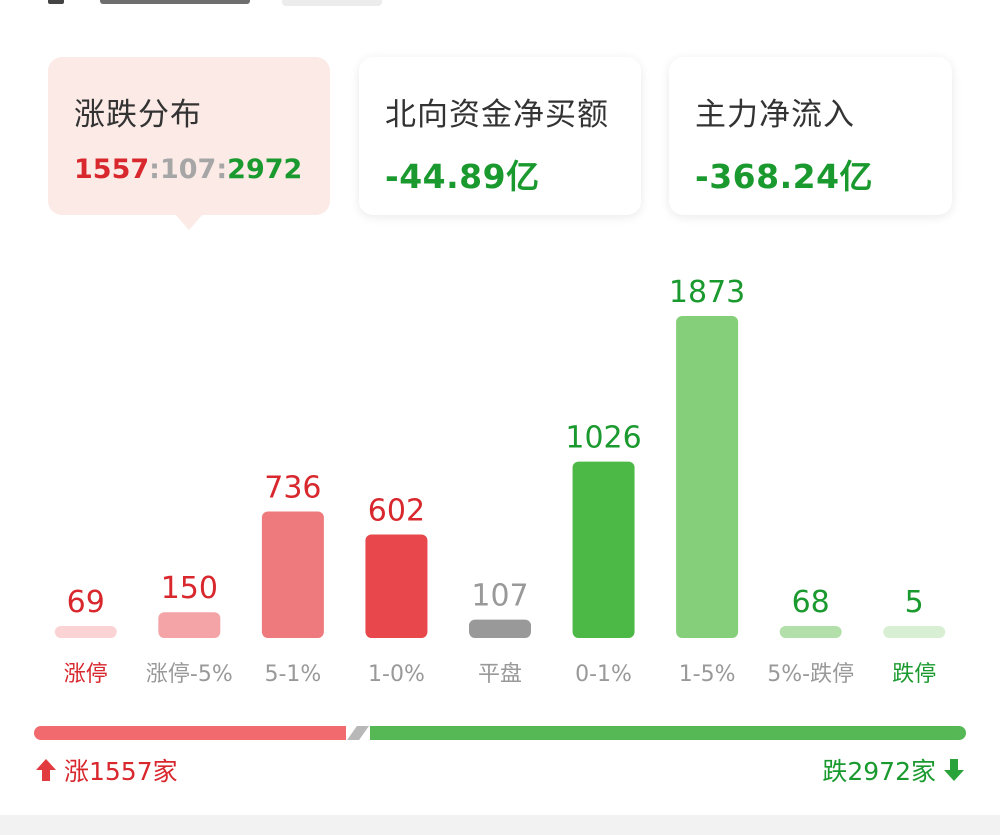  I want to click on main-net-inflow-value: -368.24亿, so click(784, 176).